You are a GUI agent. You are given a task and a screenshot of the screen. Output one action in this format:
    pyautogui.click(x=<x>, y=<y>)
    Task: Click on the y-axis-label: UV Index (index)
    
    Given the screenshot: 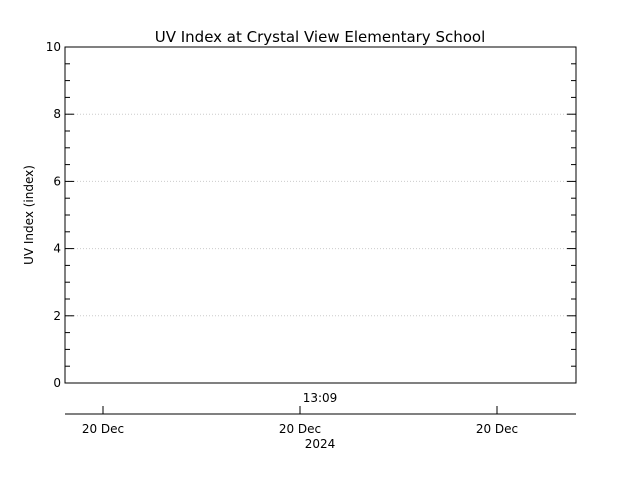 What is the action you would take?
    pyautogui.click(x=29, y=215)
    